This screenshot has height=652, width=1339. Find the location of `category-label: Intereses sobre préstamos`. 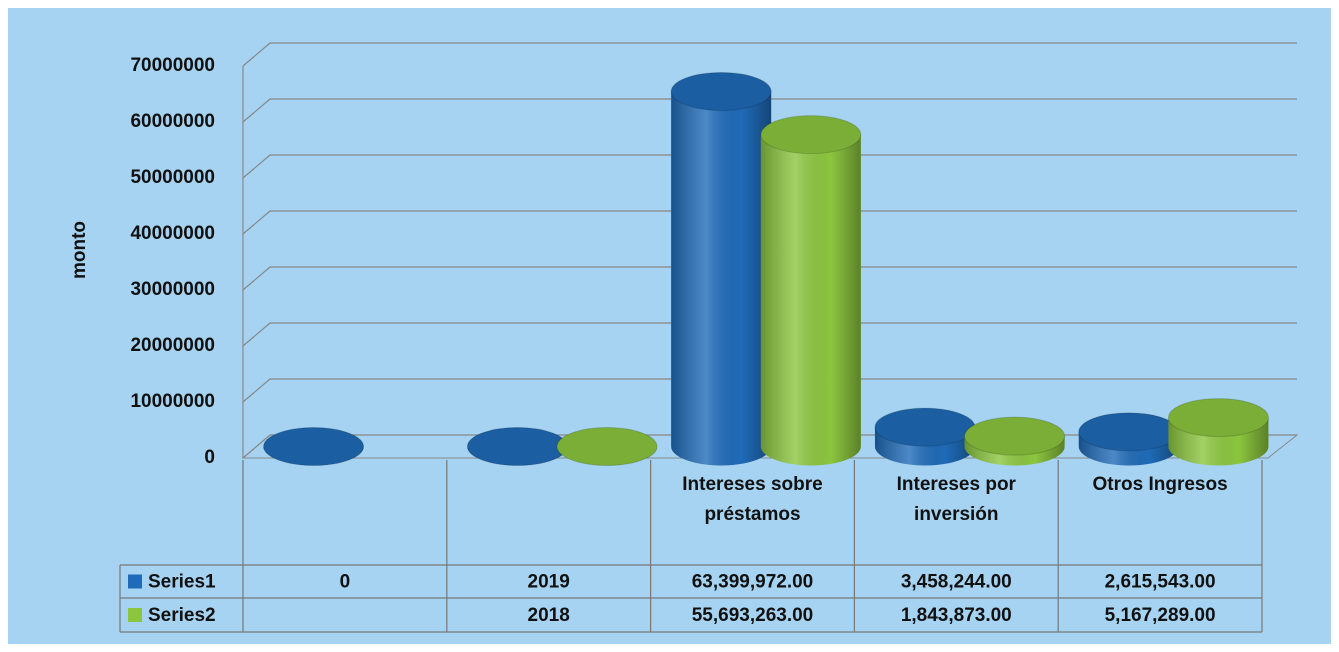

category-label: Intereses sobre préstamos is located at coordinates (752, 499).